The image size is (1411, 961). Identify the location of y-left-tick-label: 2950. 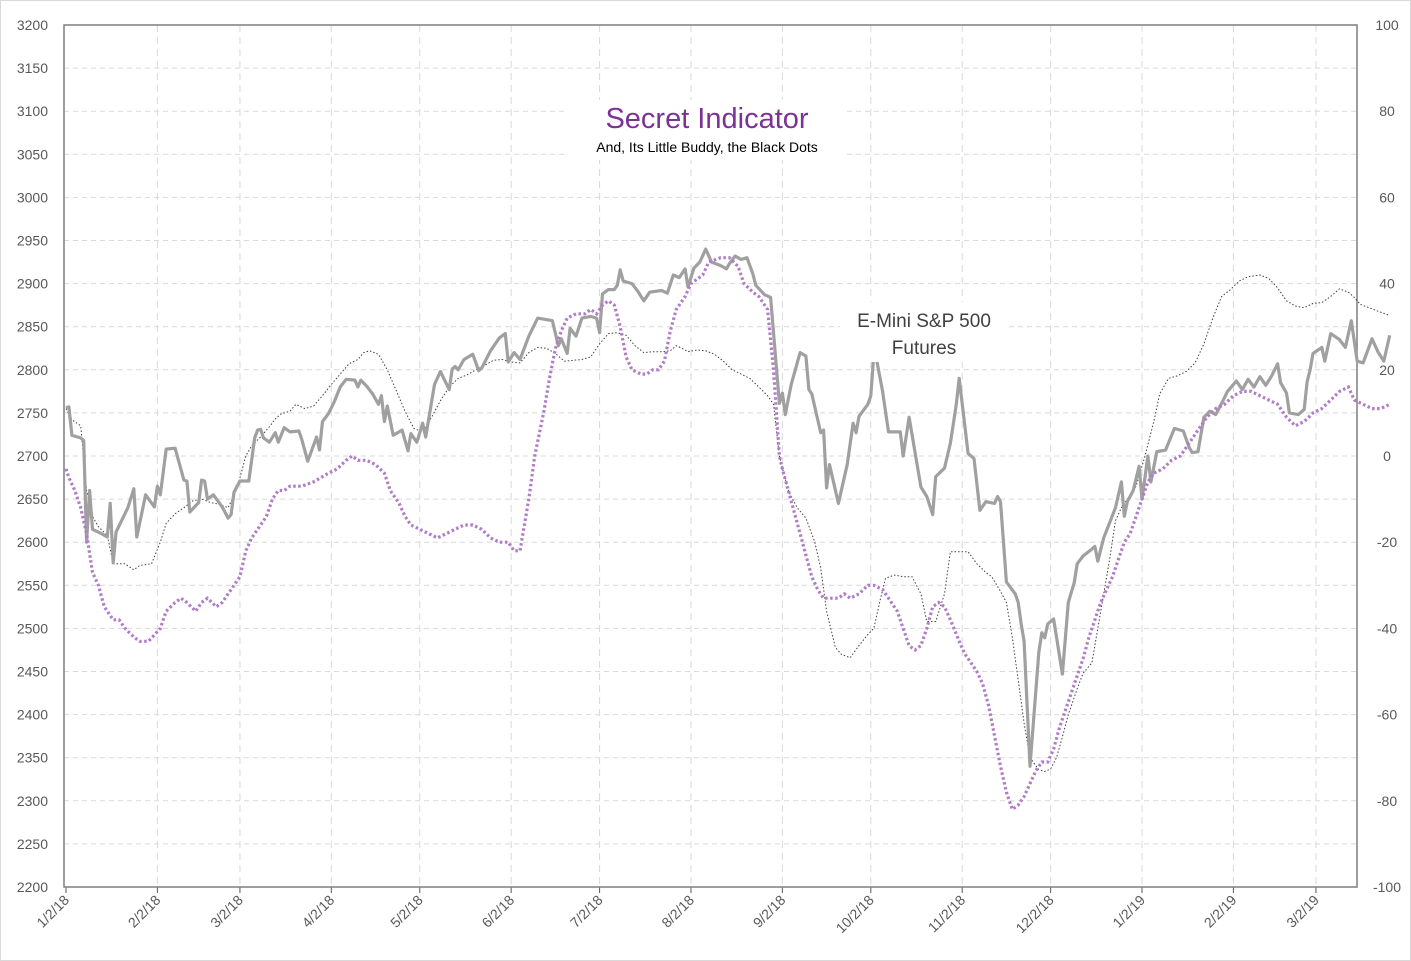
(32, 241).